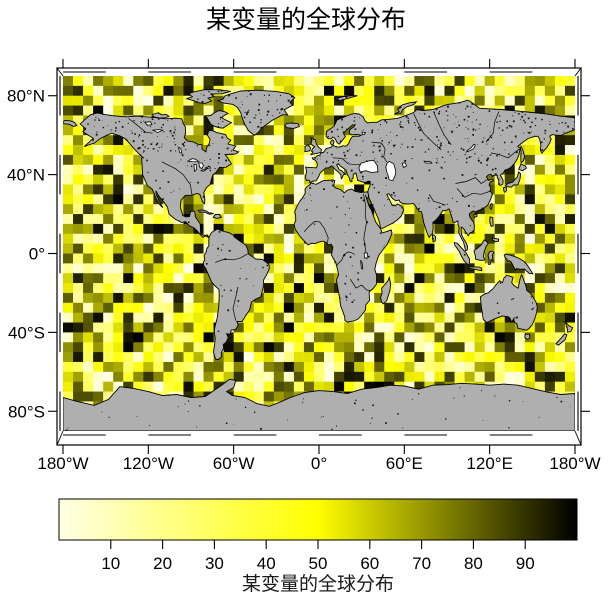  What do you see at coordinates (214, 563) in the screenshot?
I see `colorbar-tick-label: 30` at bounding box center [214, 563].